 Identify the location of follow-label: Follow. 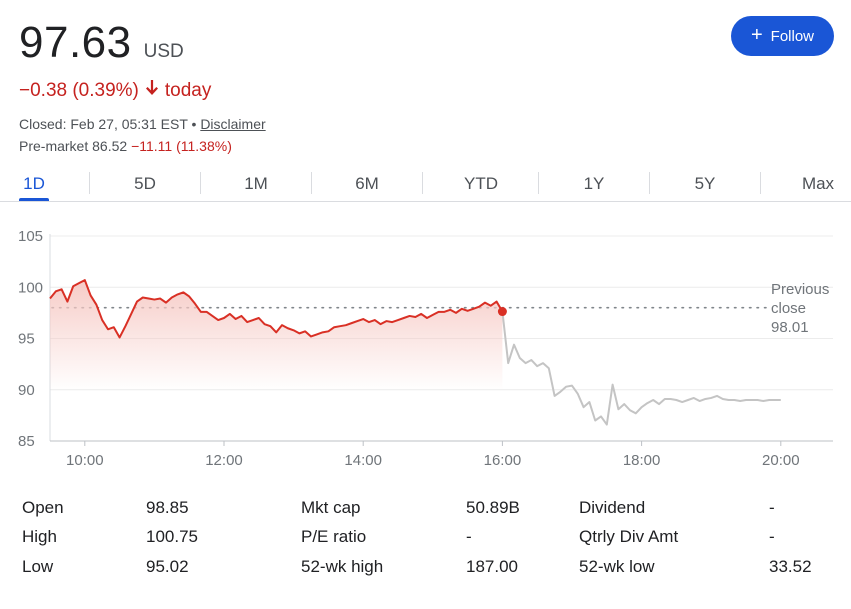
(792, 36).